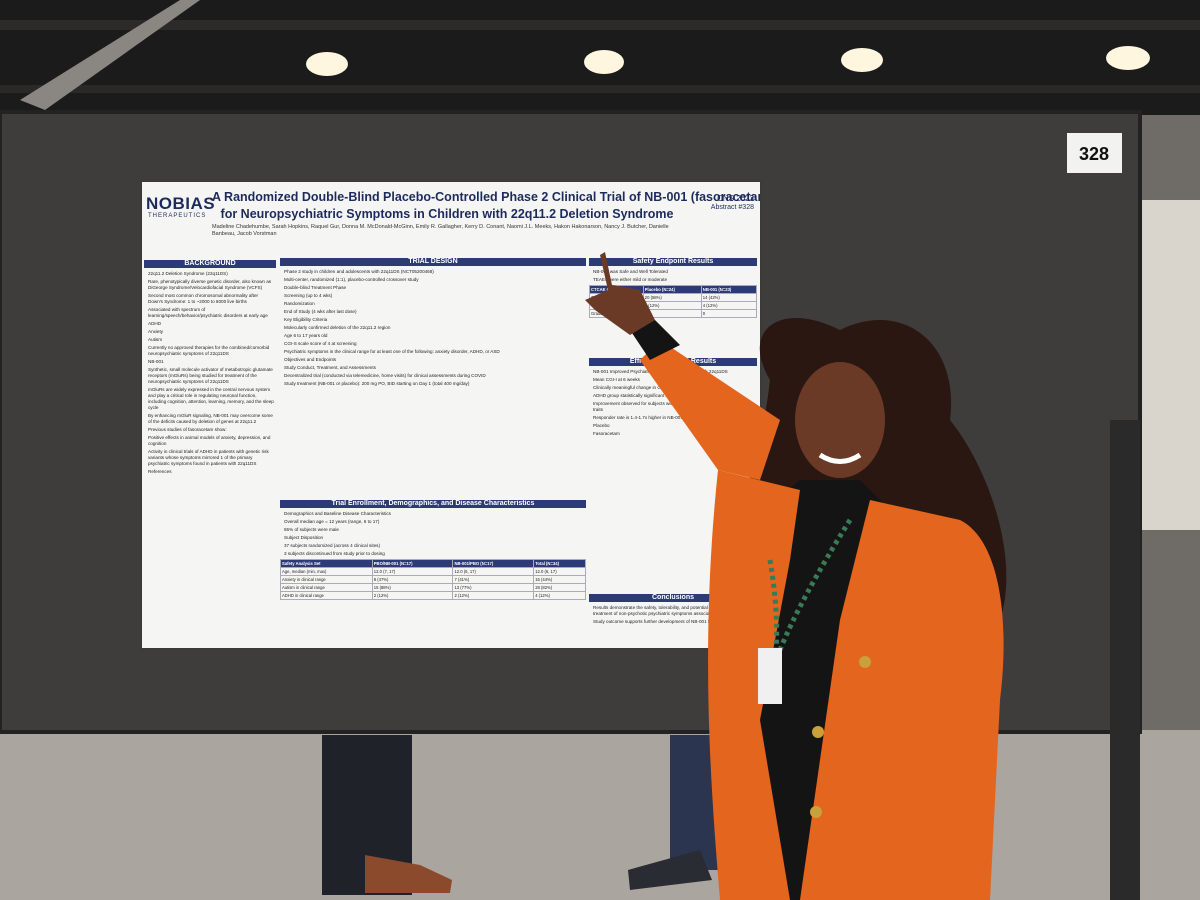  I want to click on table-row: CTCAE Grade Placebo (N=24) NB-001 (N=23), so click(673, 289).